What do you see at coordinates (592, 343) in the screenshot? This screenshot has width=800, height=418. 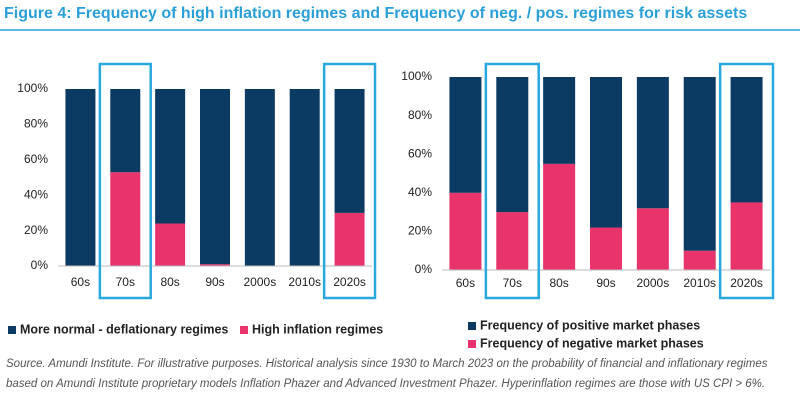 I see `legend-label: Frequency of negative market phases` at bounding box center [592, 343].